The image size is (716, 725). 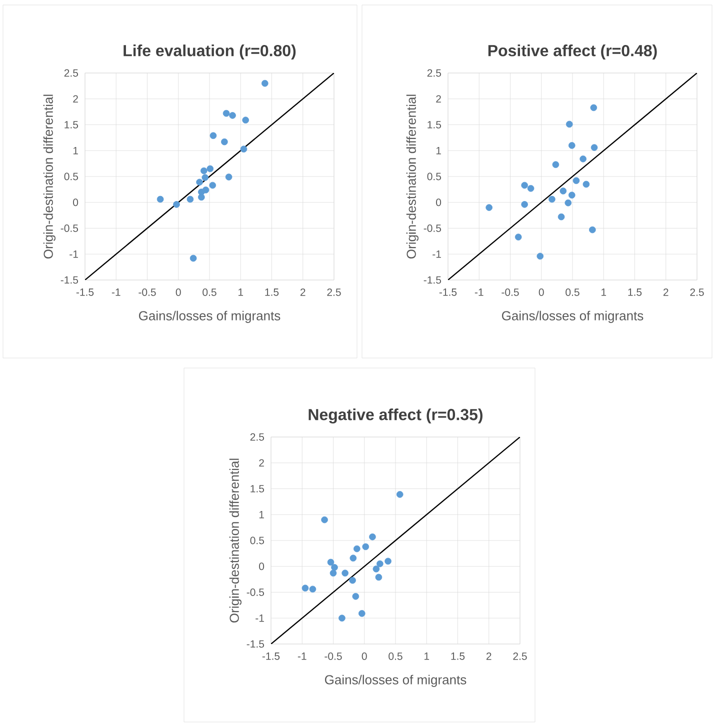 I want to click on chart-title: Life evaluation (r=0.80), so click(x=210, y=52).